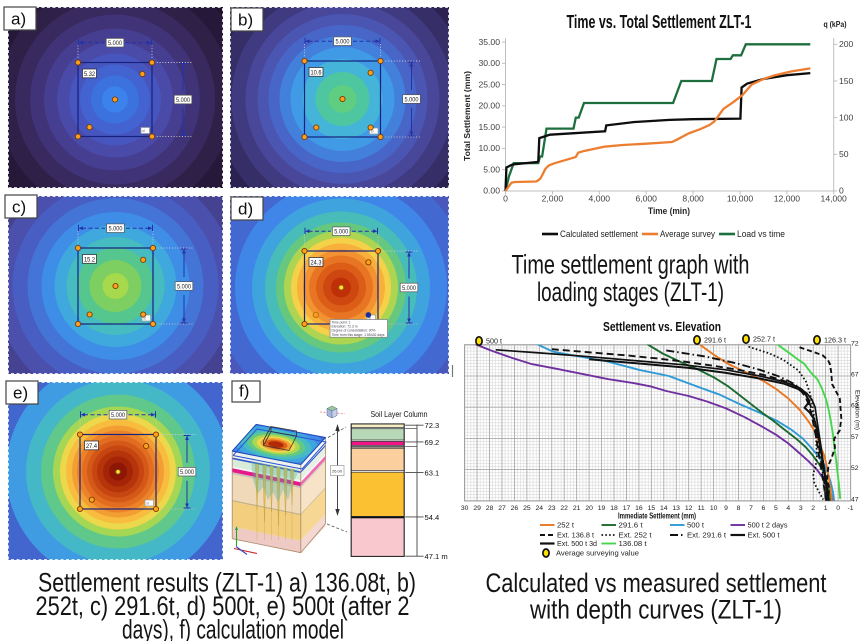 Image resolution: width=863 pixels, height=641 pixels. What do you see at coordinates (751, 508) in the screenshot?
I see `svg-text: 7` at bounding box center [751, 508].